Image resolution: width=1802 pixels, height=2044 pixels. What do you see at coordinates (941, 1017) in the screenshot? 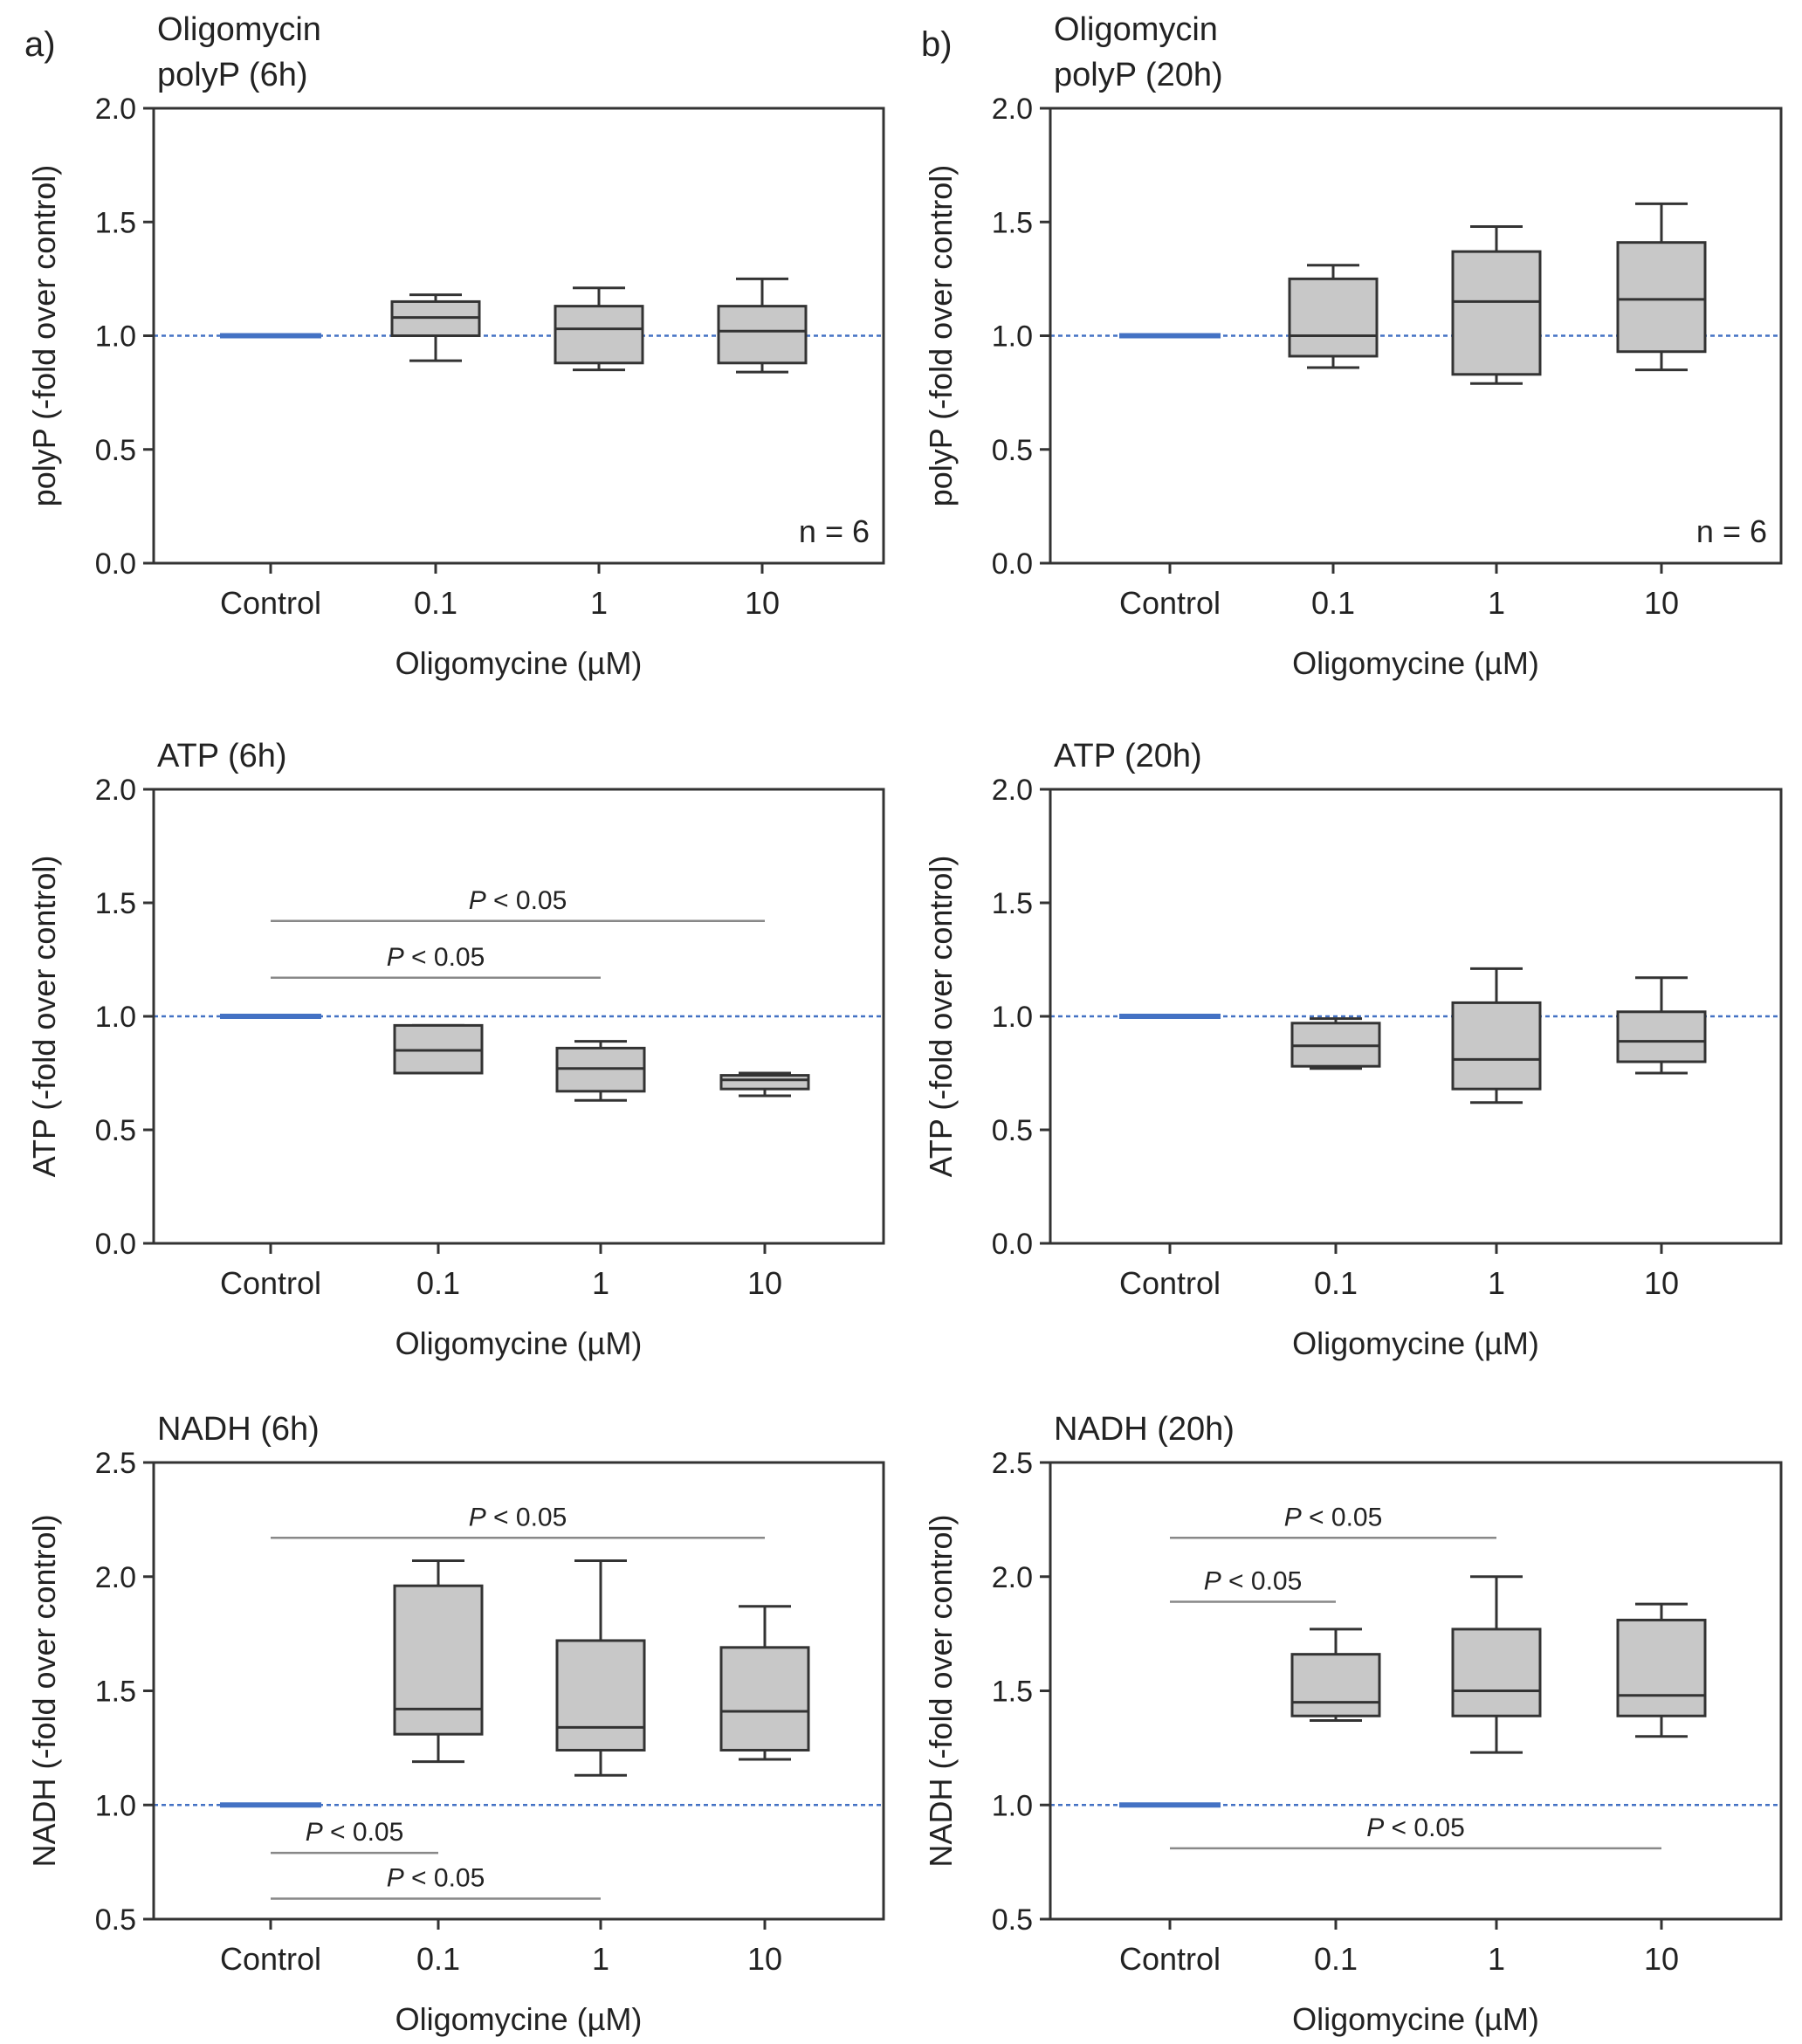
I see `y-axis-title: ATP (-fold over control)` at bounding box center [941, 1017].